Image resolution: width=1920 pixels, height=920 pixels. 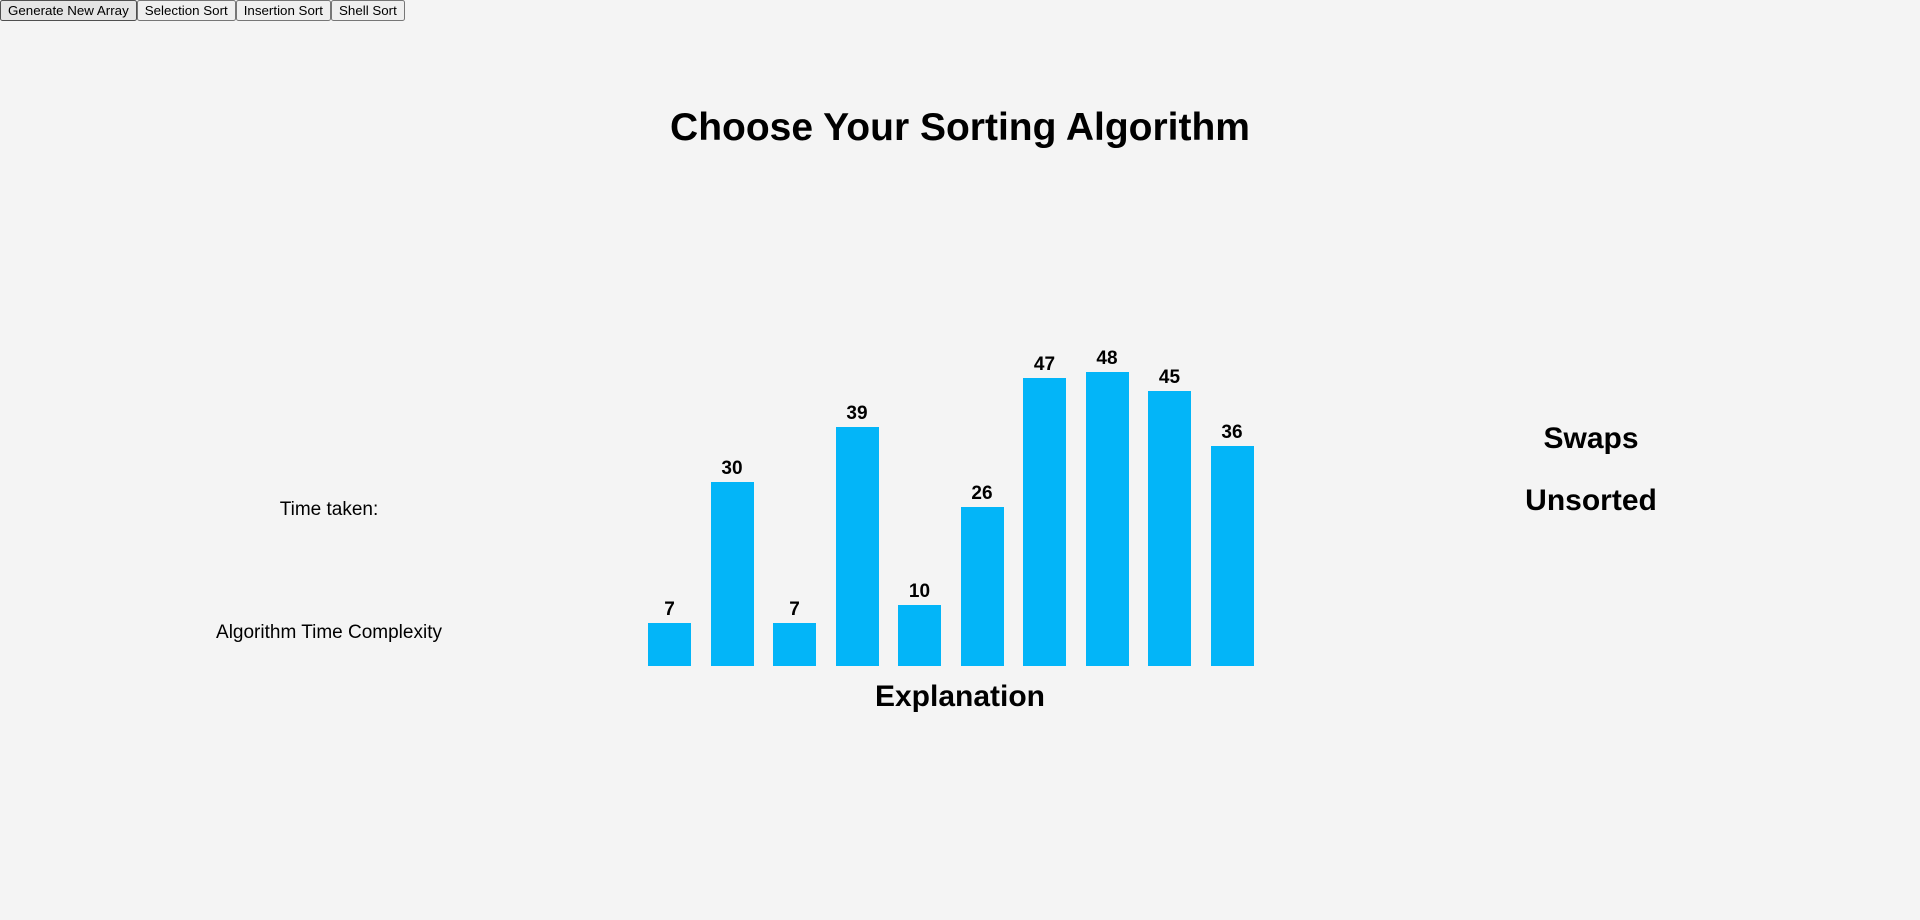 What do you see at coordinates (960, 696) in the screenshot?
I see `explanation: Explanation` at bounding box center [960, 696].